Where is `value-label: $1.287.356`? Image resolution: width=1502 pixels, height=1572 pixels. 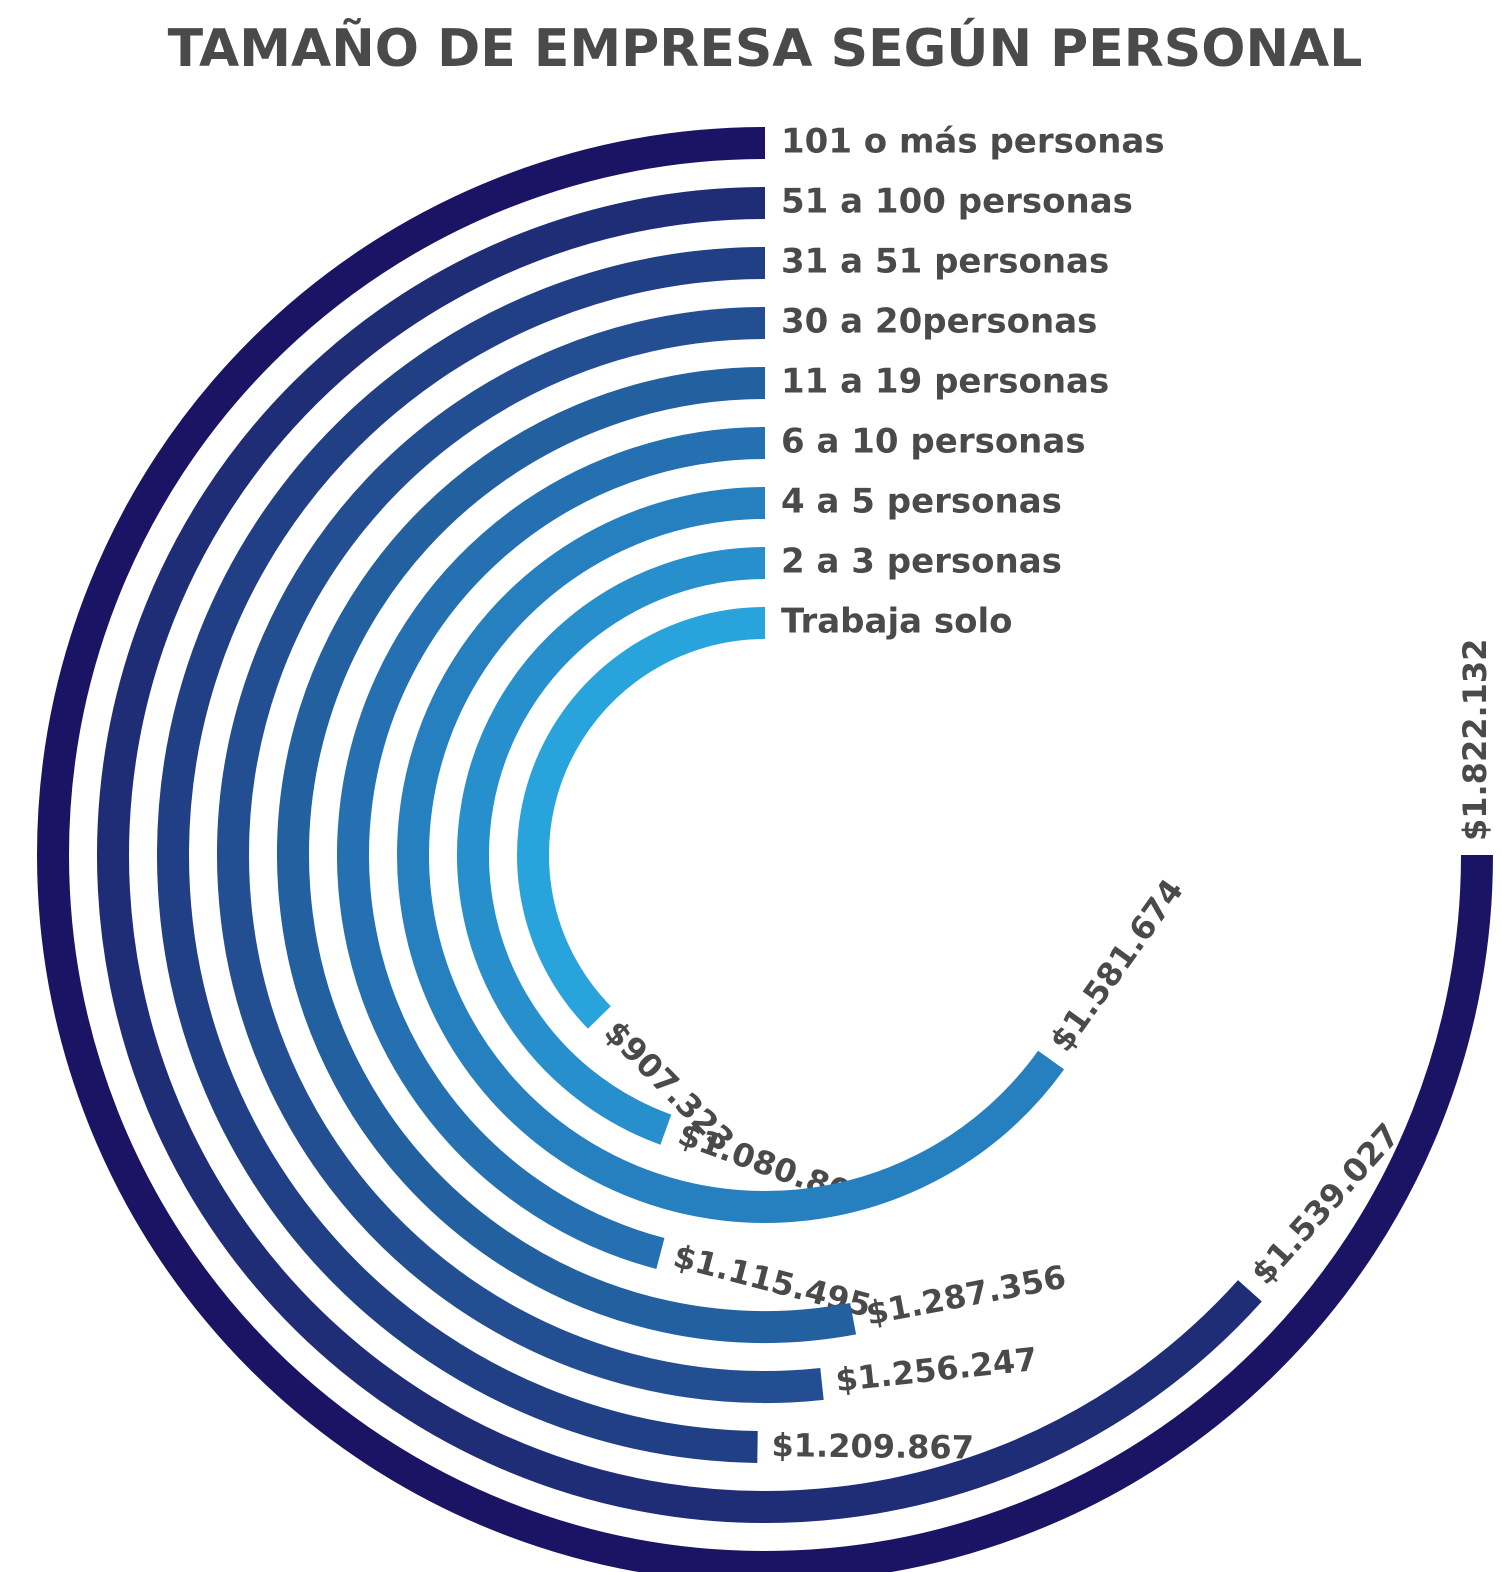 value-label: $1.287.356 is located at coordinates (966, 1295).